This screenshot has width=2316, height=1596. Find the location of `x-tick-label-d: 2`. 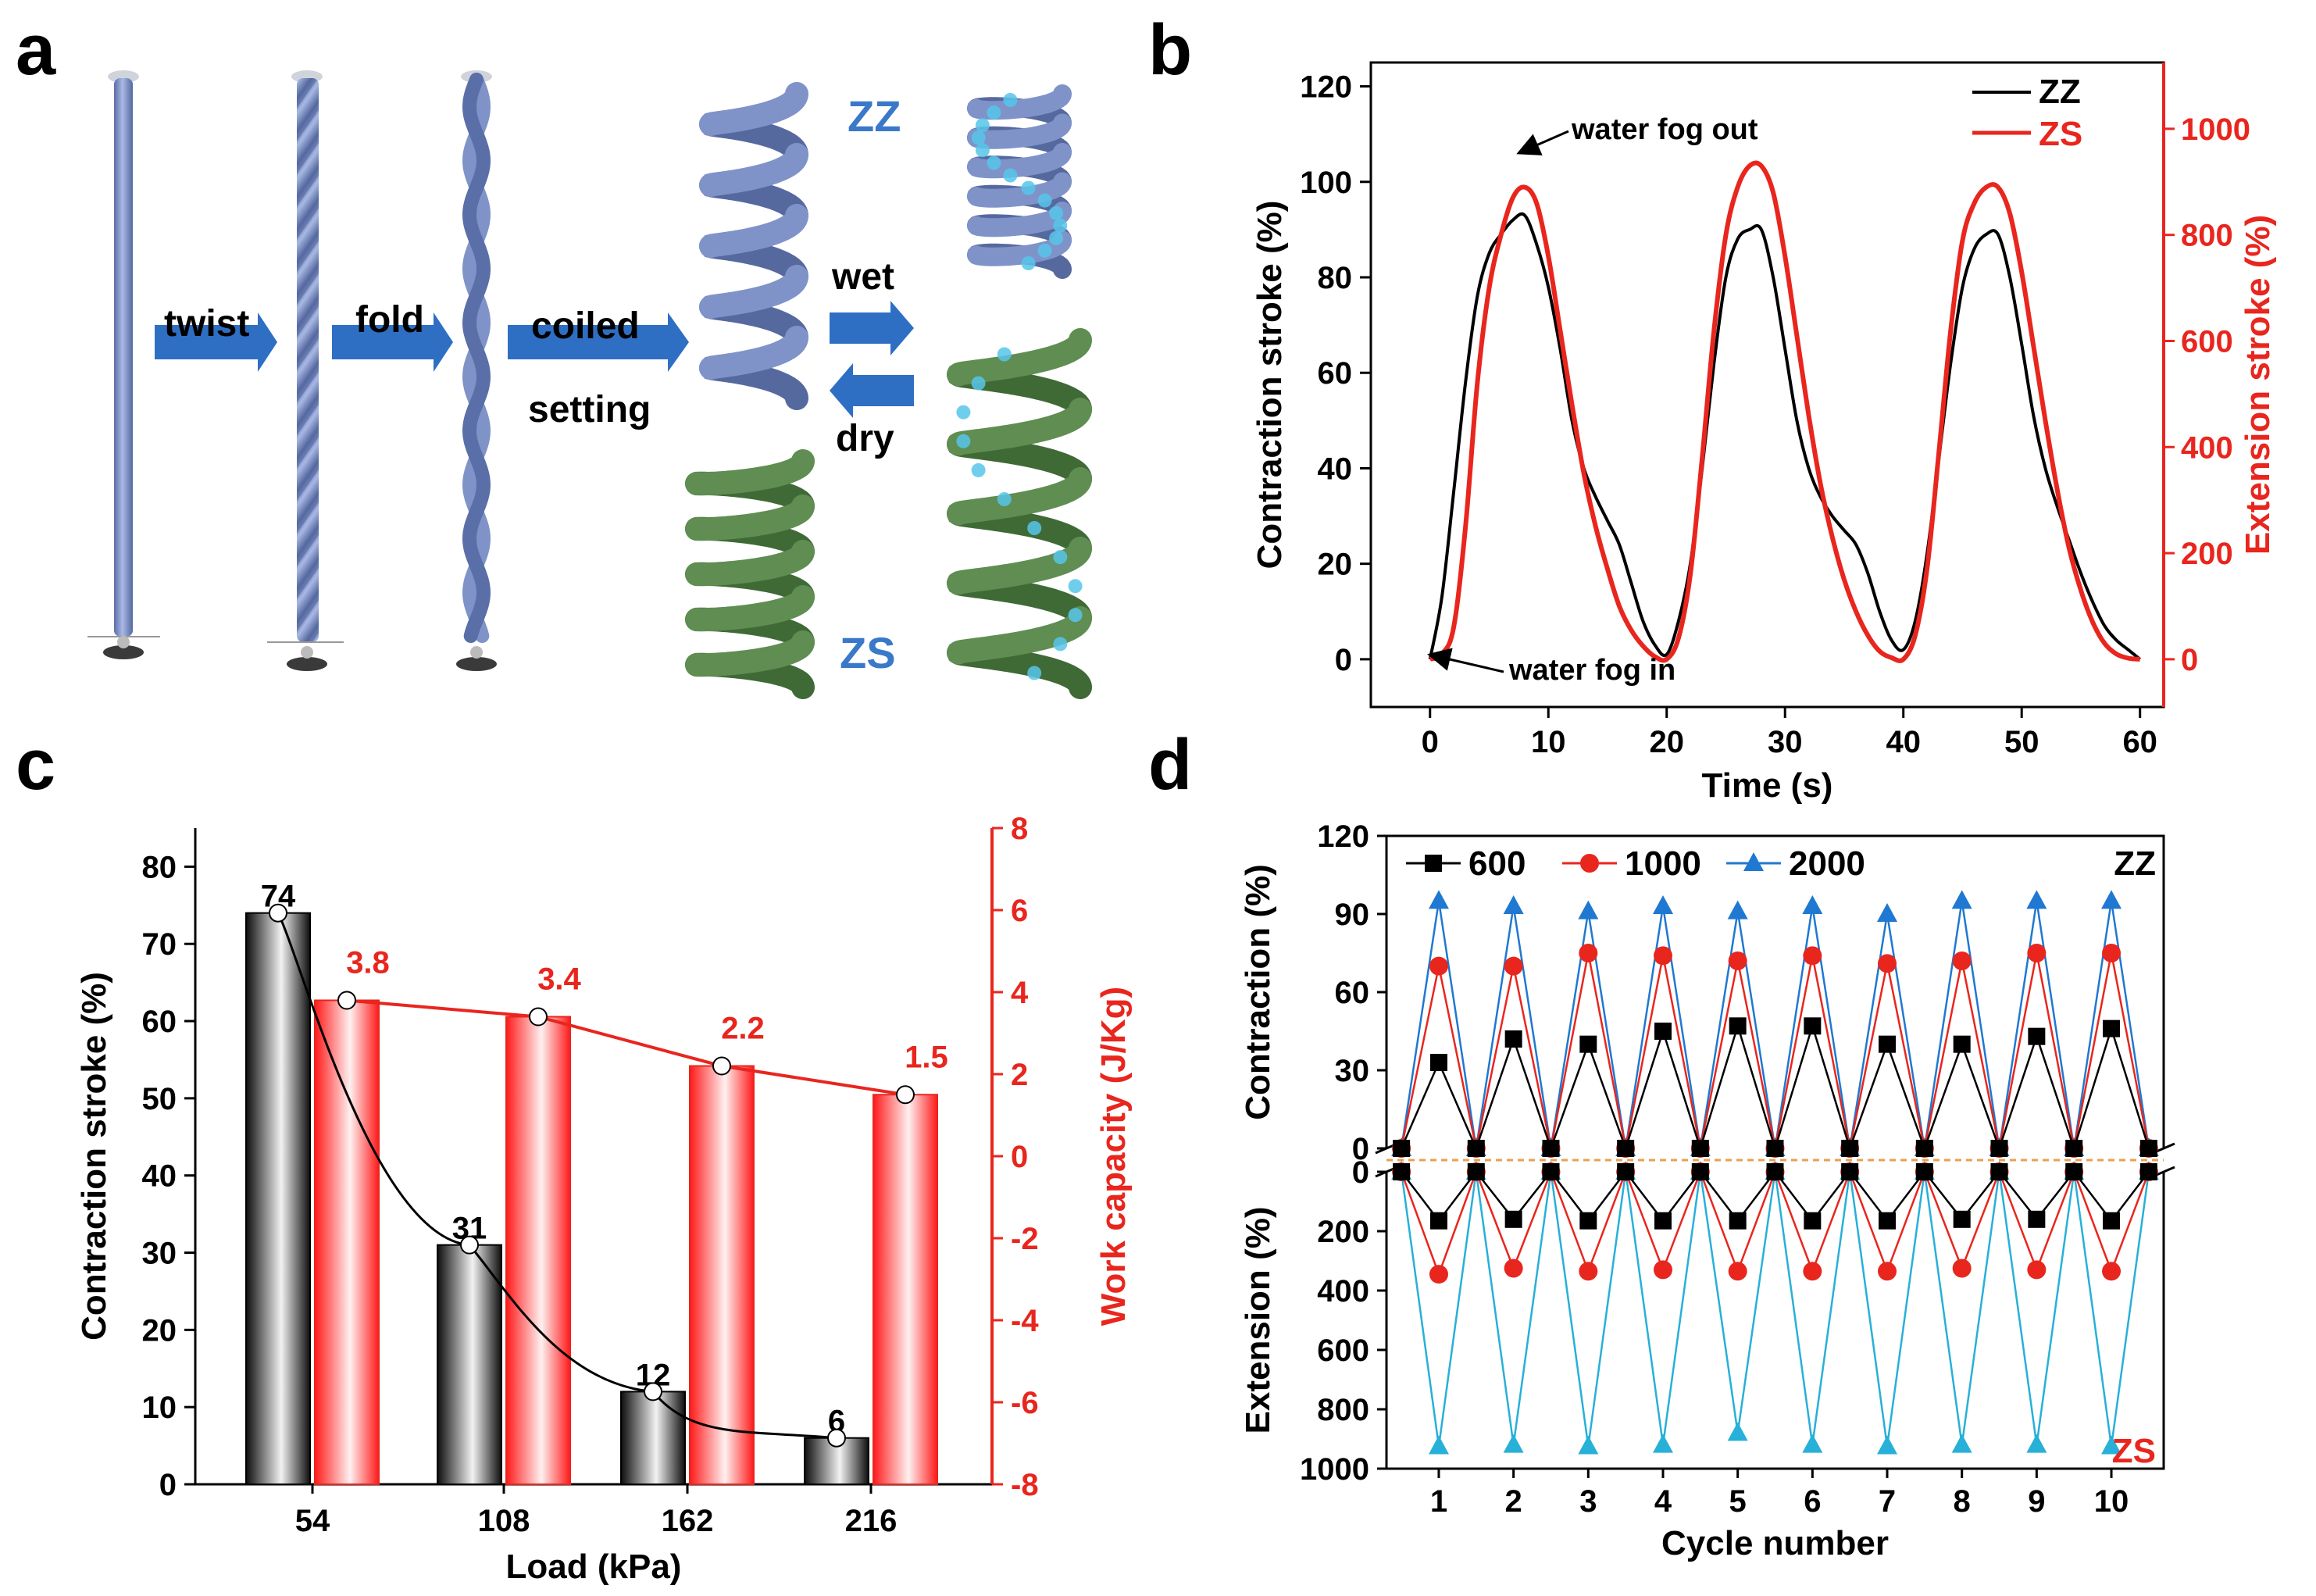

x-tick-label-d: 2 is located at coordinates (1513, 1501).